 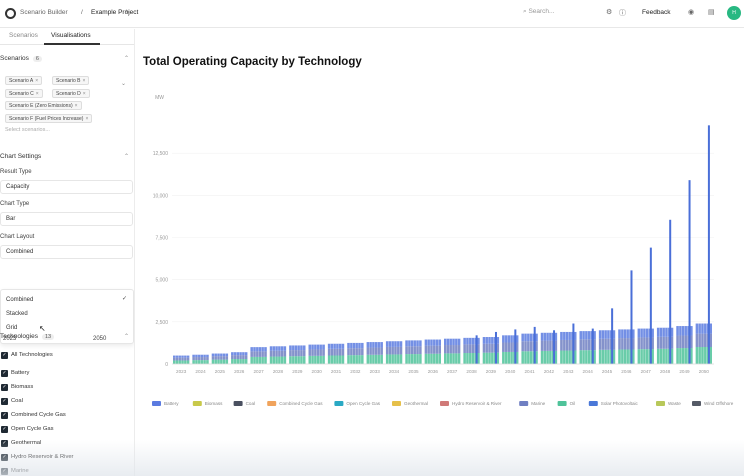 What do you see at coordinates (646, 371) in the screenshot?
I see `x-tick-label: 2047` at bounding box center [646, 371].